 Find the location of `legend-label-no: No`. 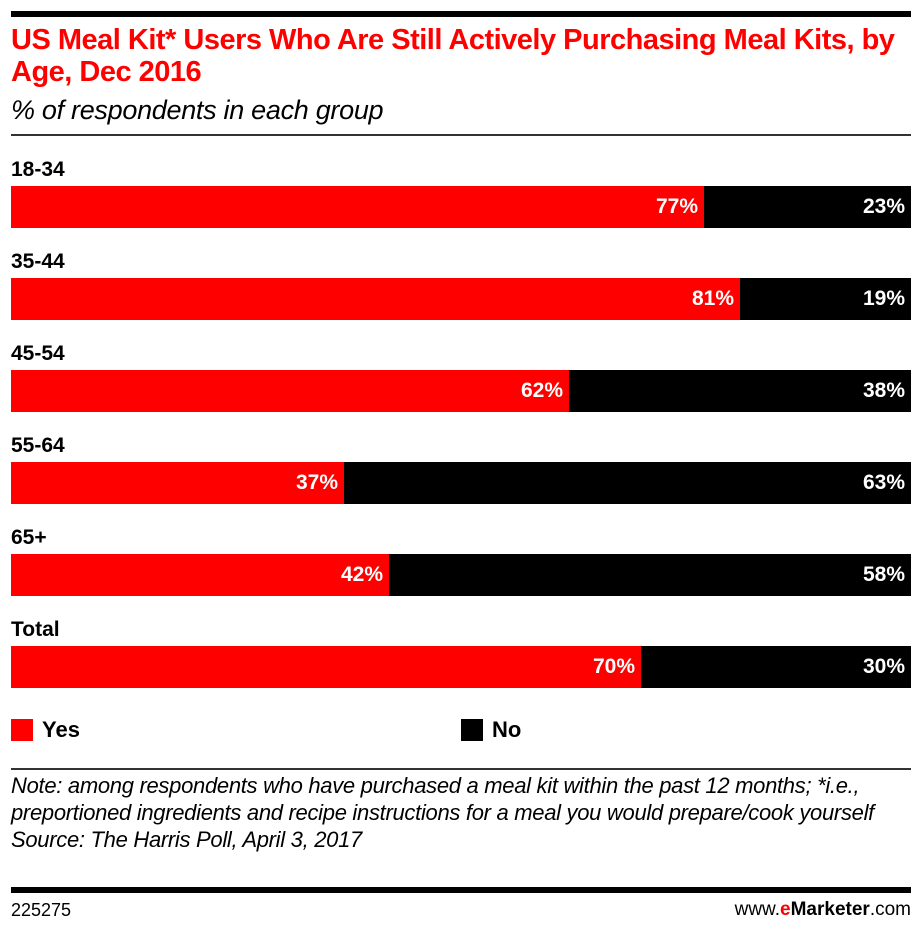

legend-label-no: No is located at coordinates (507, 729).